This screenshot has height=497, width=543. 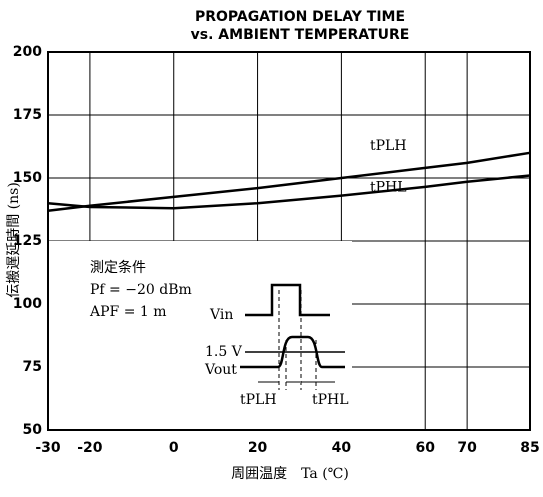 I want to click on vout-wave, so click(x=292, y=352).